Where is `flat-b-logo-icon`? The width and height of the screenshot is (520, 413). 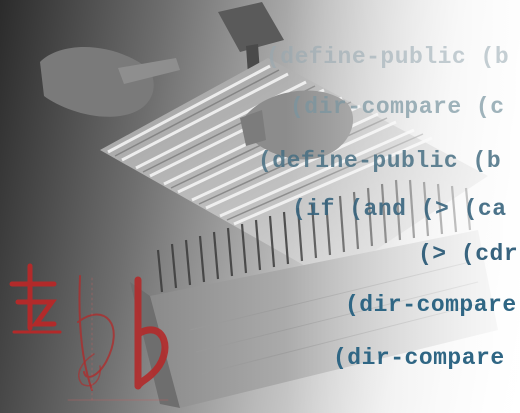
flat-b-logo-icon is located at coordinates (89, 333).